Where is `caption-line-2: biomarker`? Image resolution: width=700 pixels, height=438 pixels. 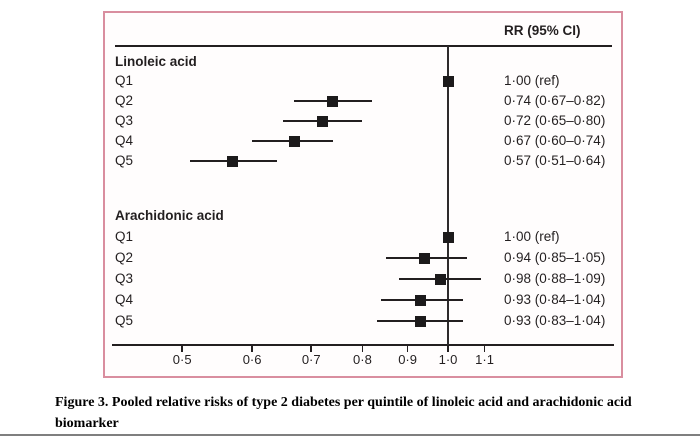 caption-line-2: biomarker is located at coordinates (87, 423).